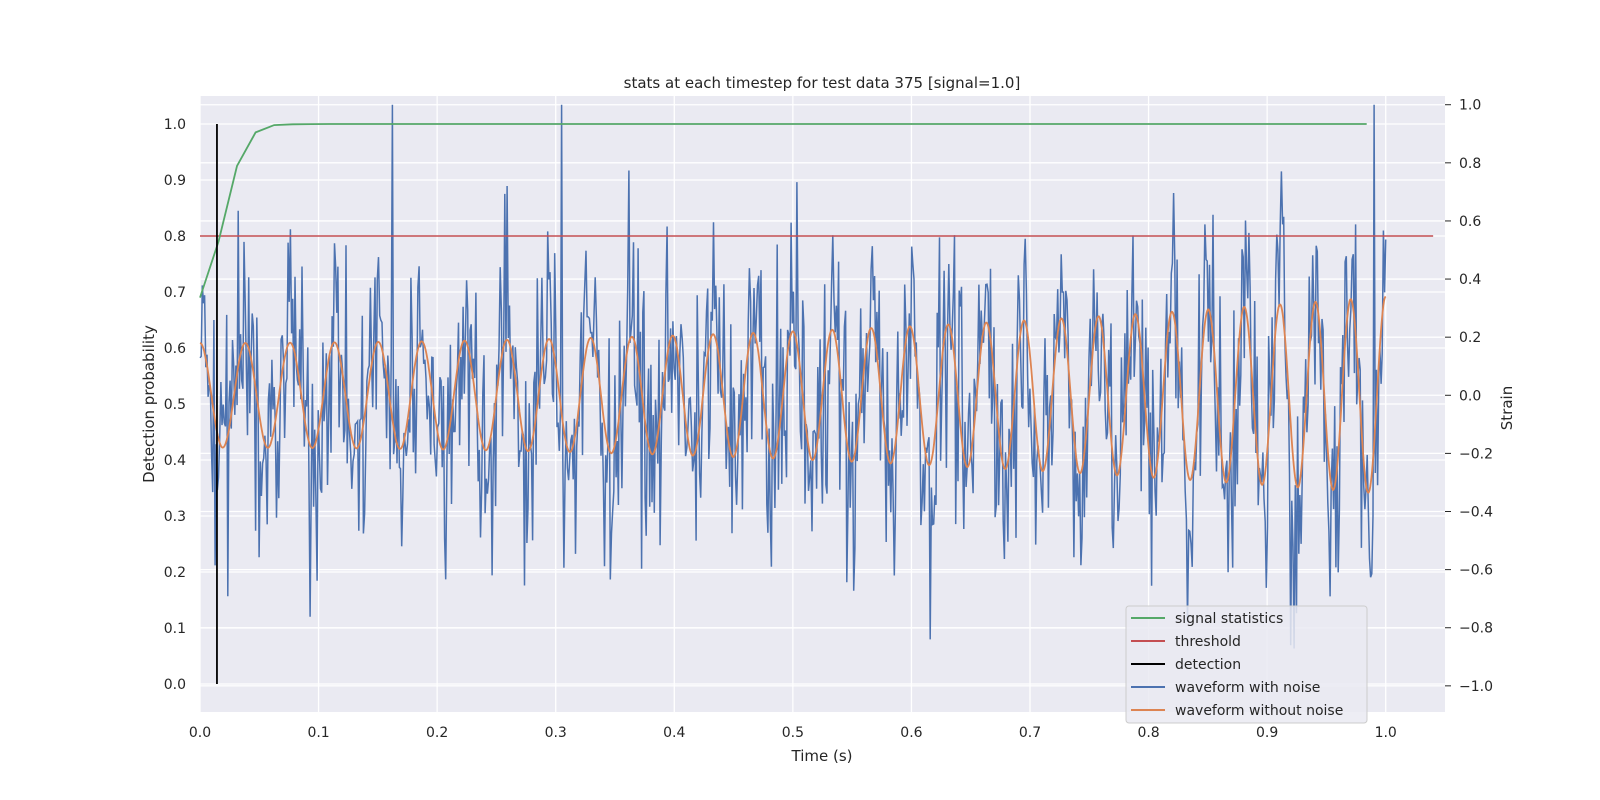 This screenshot has width=1600, height=800. I want to click on x-tick-label: 0.6, so click(911, 733).